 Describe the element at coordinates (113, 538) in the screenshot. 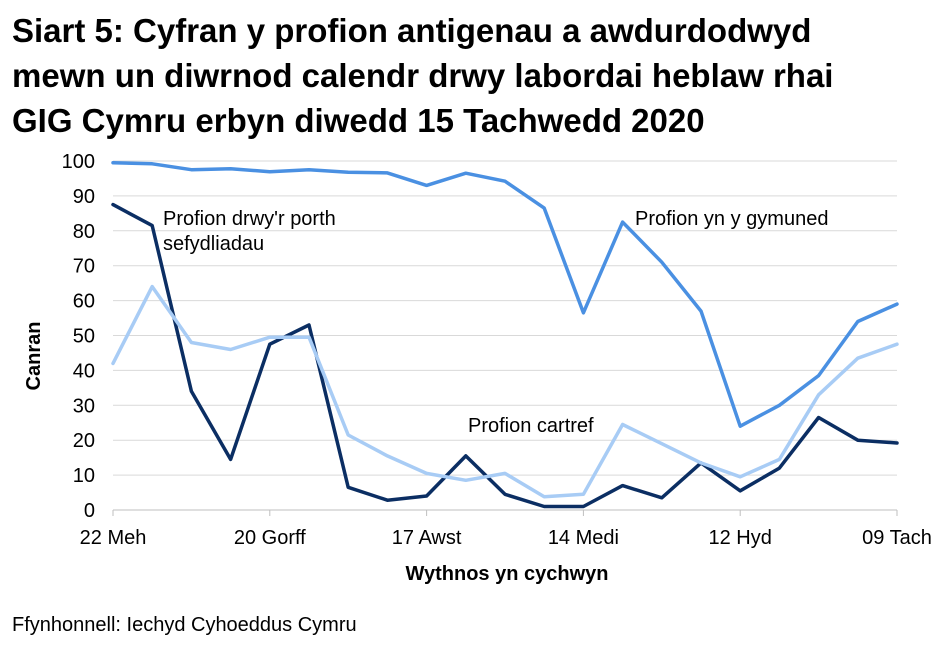

I see `x-tick-label: 22 Meh` at that location.